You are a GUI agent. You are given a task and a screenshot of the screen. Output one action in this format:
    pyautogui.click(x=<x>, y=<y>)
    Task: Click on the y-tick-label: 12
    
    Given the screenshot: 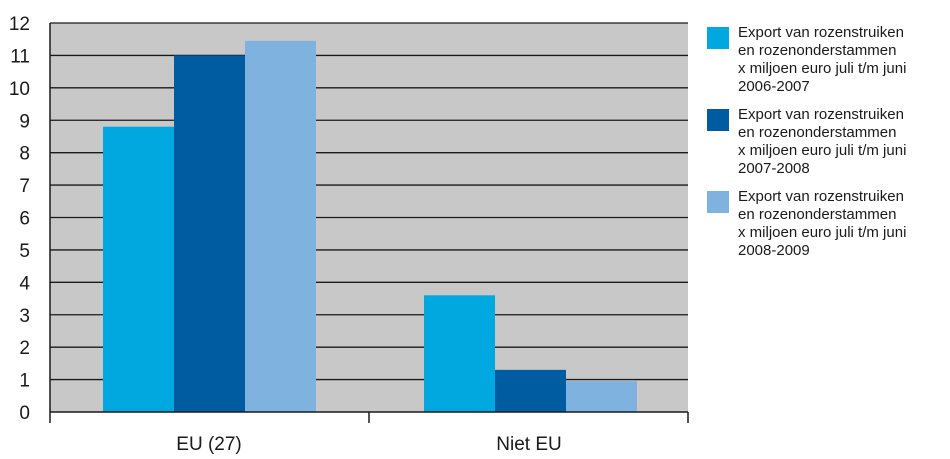 What is the action you would take?
    pyautogui.click(x=19, y=24)
    